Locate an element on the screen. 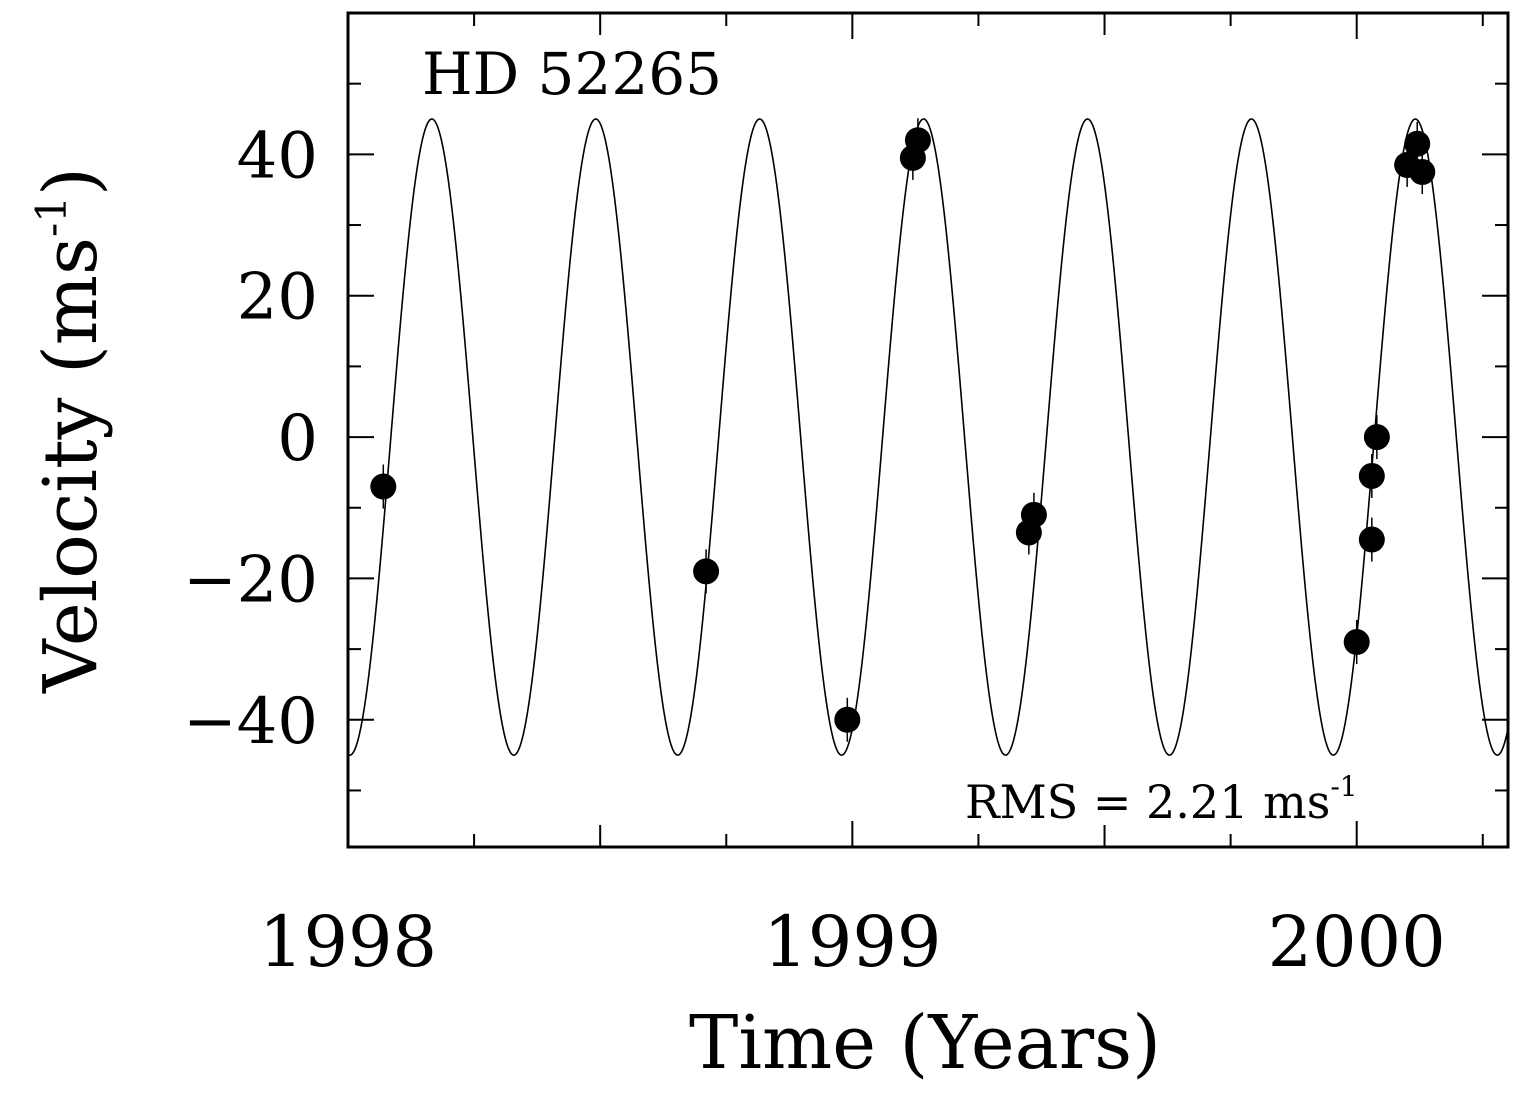 This screenshot has height=1103, width=1525. star-name-annotation: HD 52265 is located at coordinates (572, 74).